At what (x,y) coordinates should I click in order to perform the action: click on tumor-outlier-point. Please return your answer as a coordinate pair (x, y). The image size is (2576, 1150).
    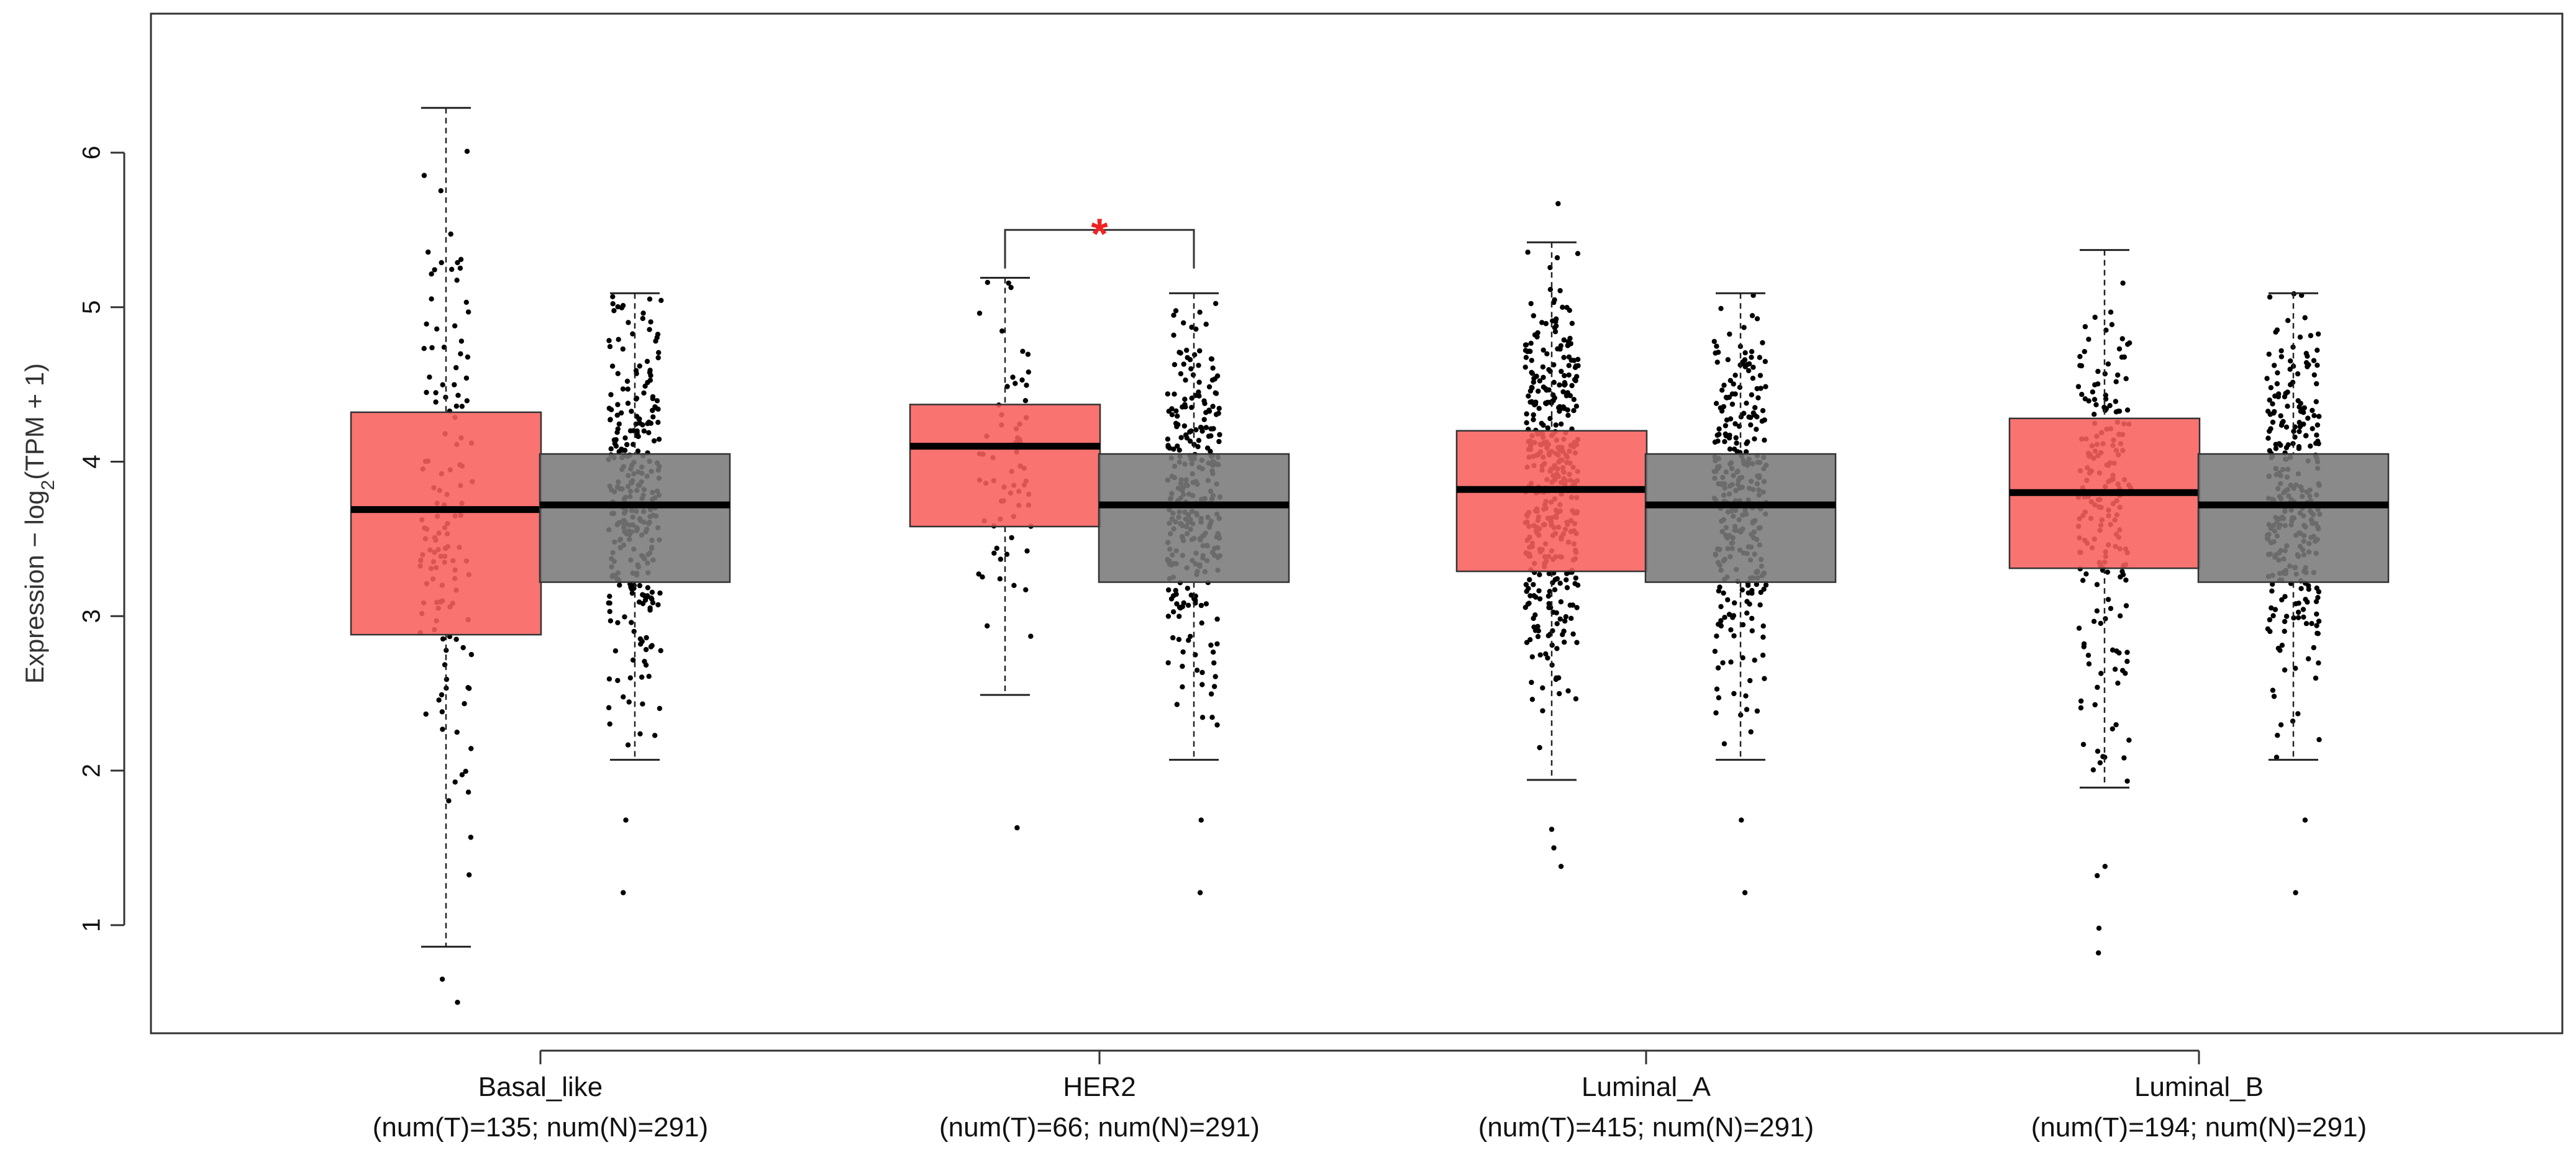
    Looking at the image, I should click on (457, 1002).